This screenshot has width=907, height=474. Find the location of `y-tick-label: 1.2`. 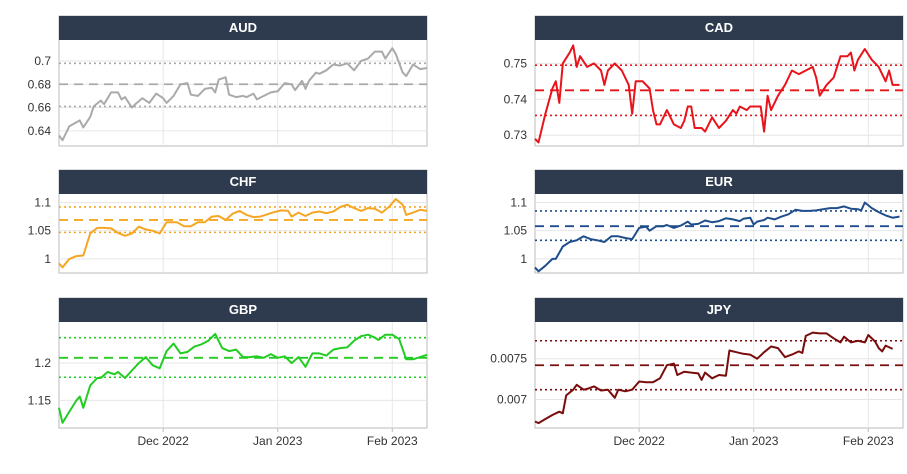

y-tick-label: 1.2 is located at coordinates (42, 363).